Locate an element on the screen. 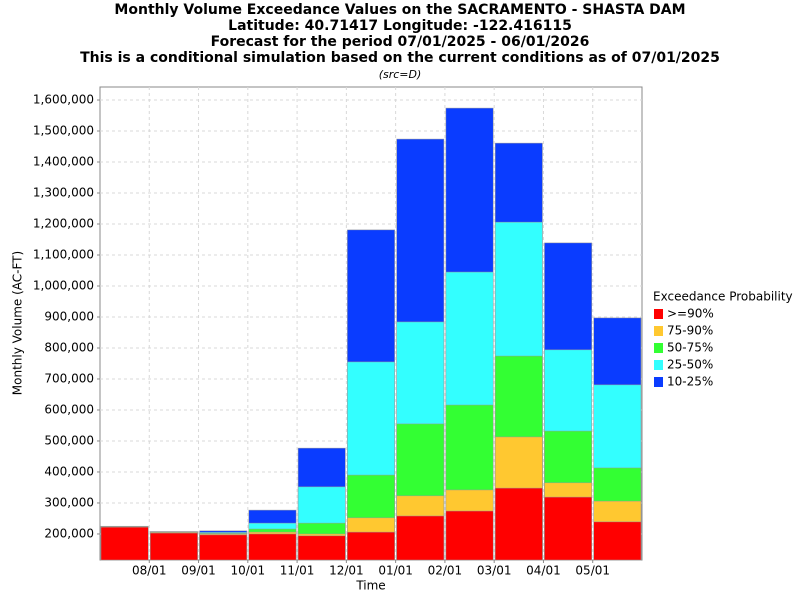  y-tick-label: 1,500,000 is located at coordinates (63, 131).